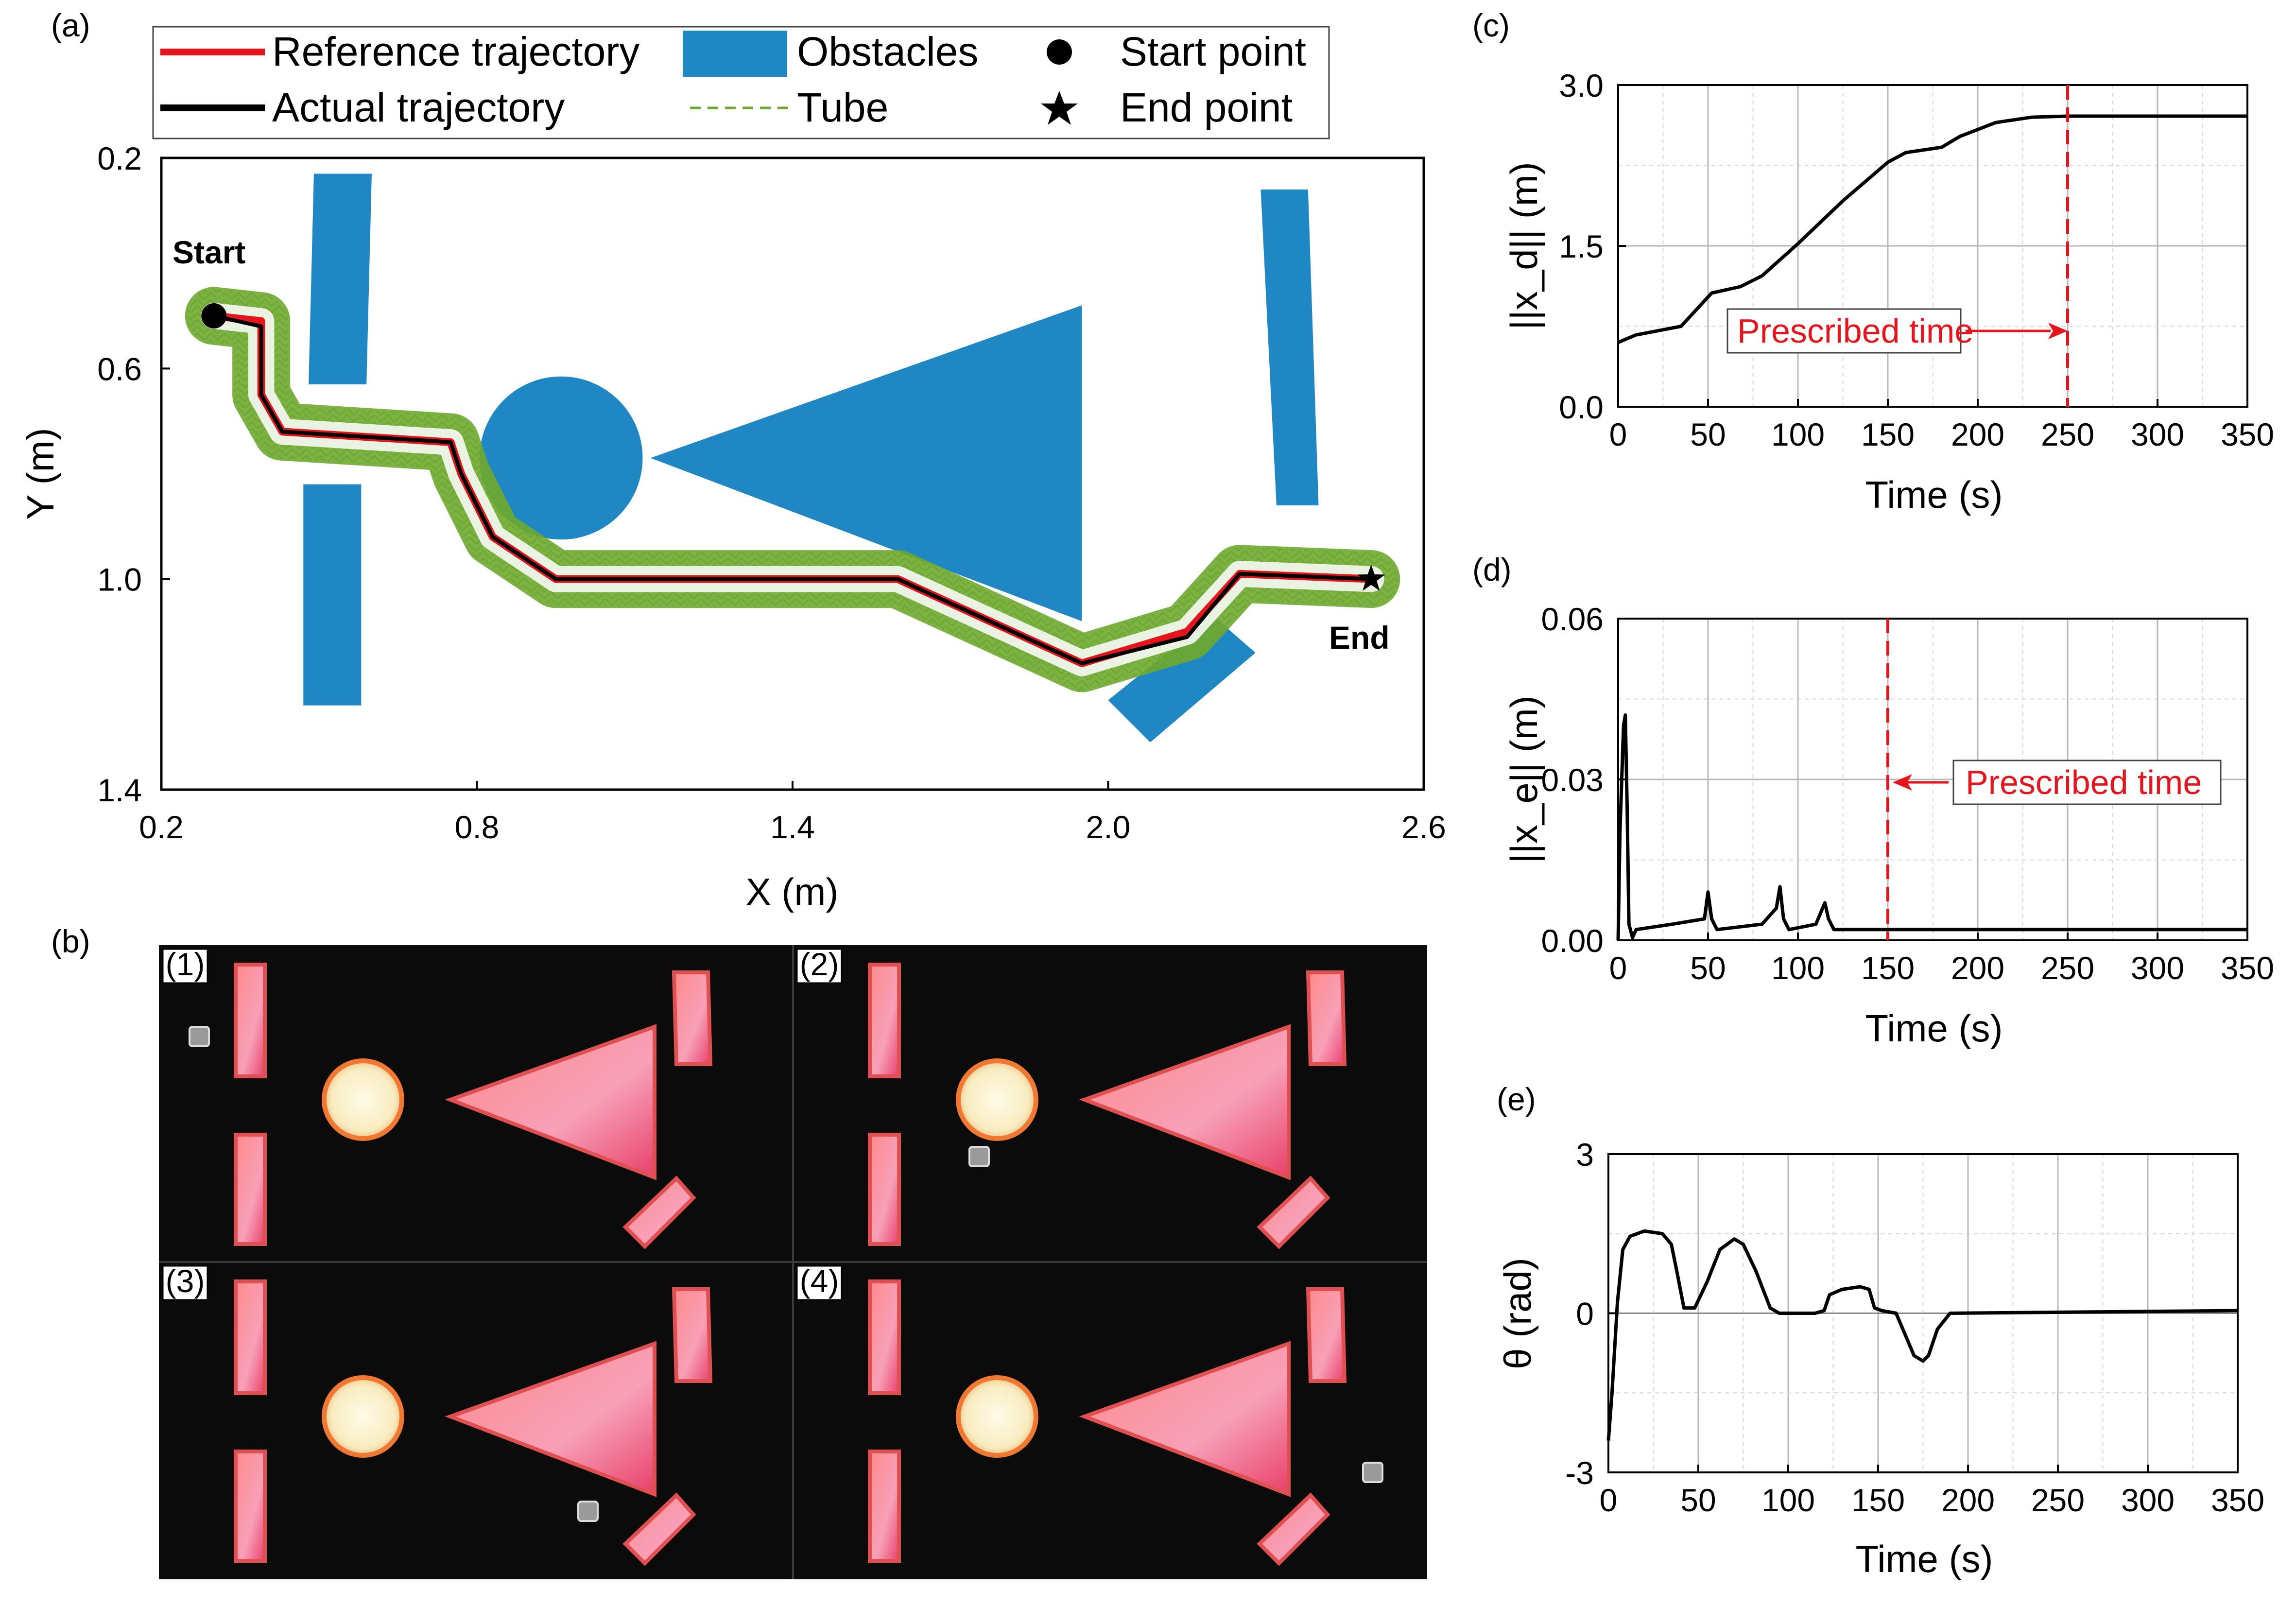 The height and width of the screenshot is (1607, 2296). What do you see at coordinates (1582, 407) in the screenshot?
I see `y-tick-label: 0.0` at bounding box center [1582, 407].